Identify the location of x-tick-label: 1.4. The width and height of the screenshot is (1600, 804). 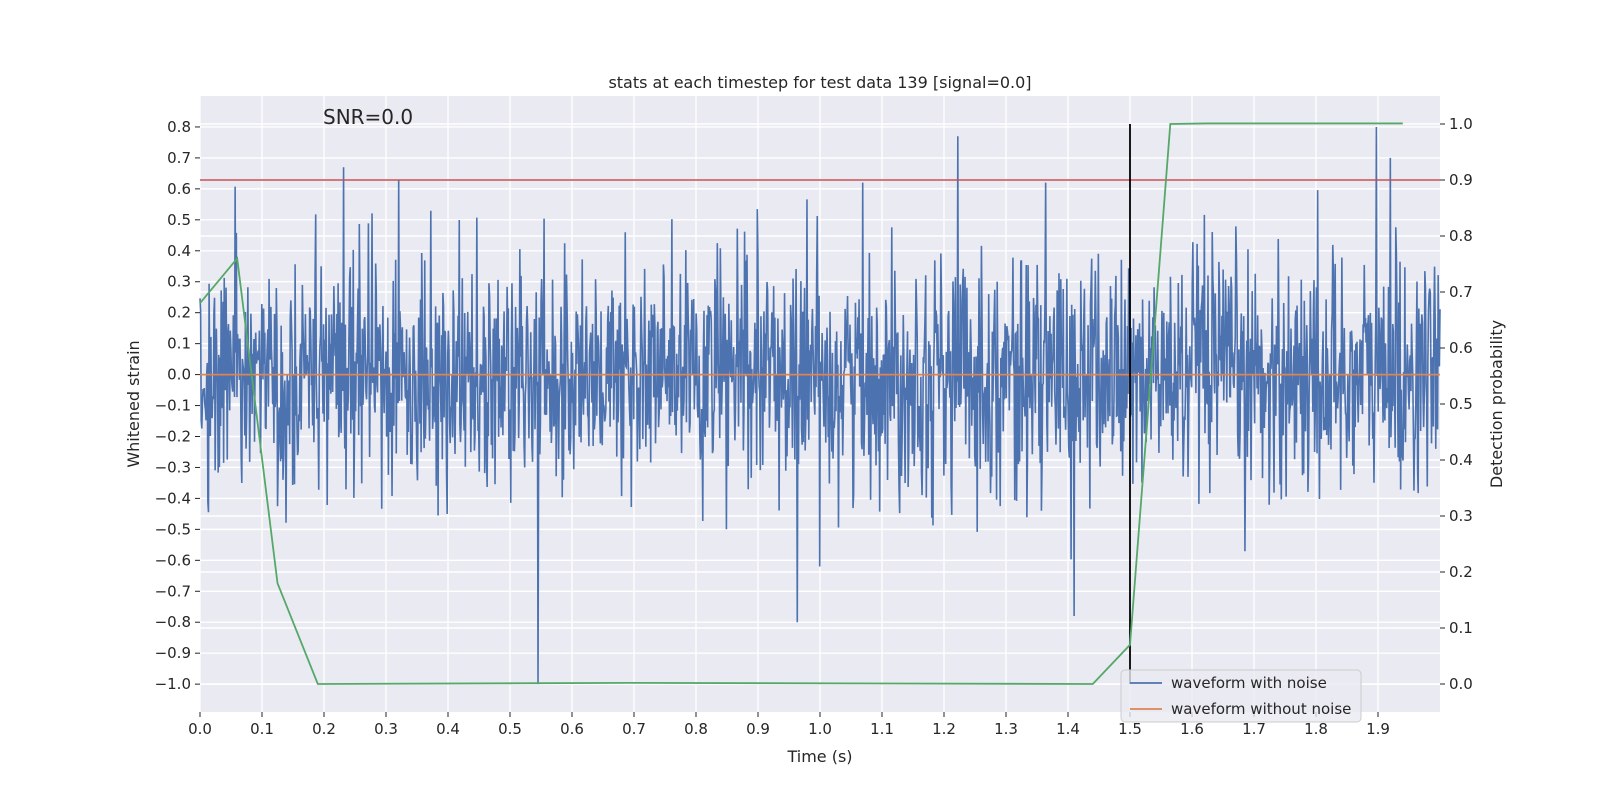
(1068, 729).